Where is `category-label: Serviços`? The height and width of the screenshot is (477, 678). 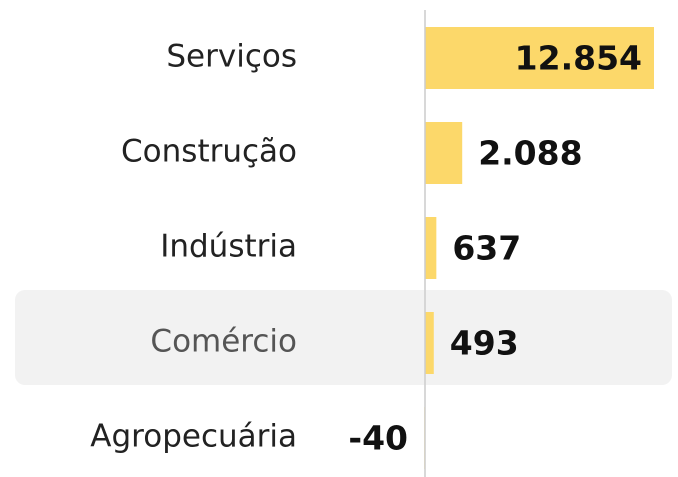
category-label: Serviços is located at coordinates (231, 57).